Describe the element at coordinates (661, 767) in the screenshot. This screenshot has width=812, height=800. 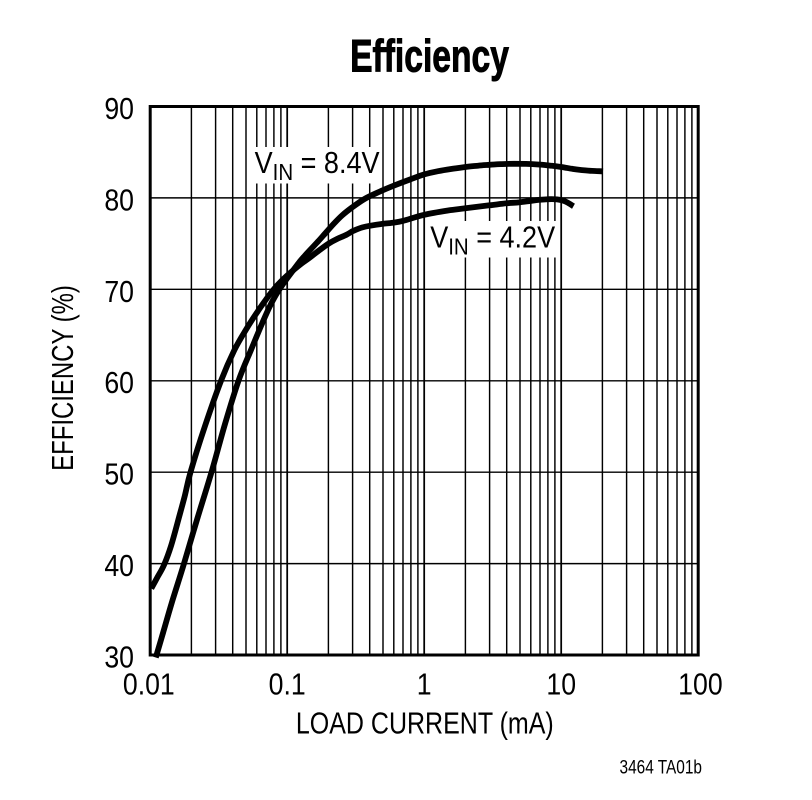
I see `svg-text: 3464 TA01b` at that location.